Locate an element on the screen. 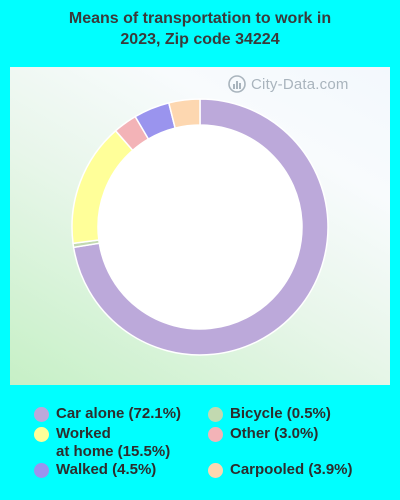  legend-item-carpooled: Carpooled (3.9%) is located at coordinates (280, 470).